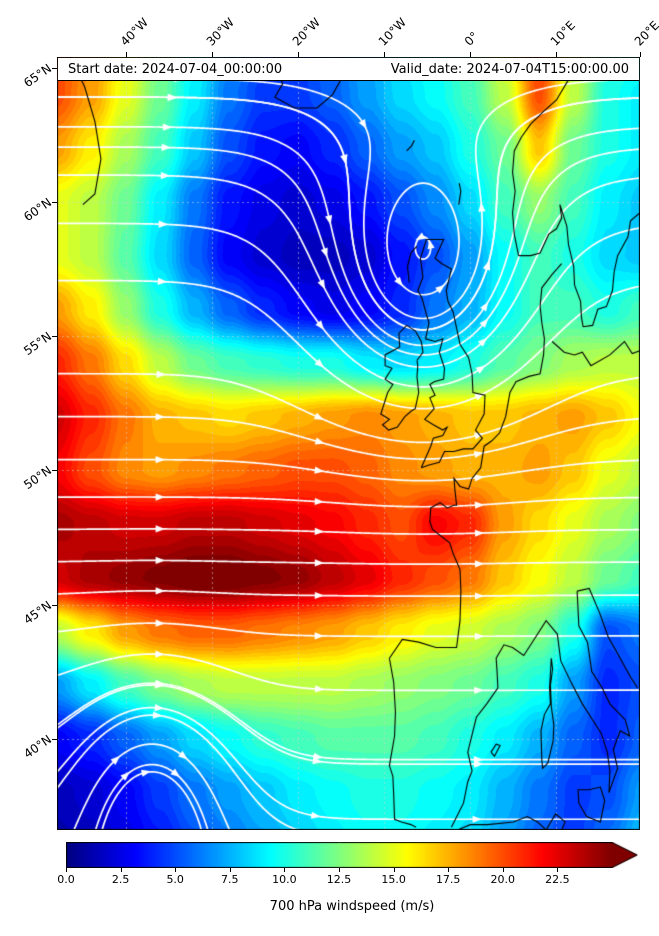 The image size is (659, 936). What do you see at coordinates (306, 32) in the screenshot?
I see `x-tick-label: 20°W` at bounding box center [306, 32].